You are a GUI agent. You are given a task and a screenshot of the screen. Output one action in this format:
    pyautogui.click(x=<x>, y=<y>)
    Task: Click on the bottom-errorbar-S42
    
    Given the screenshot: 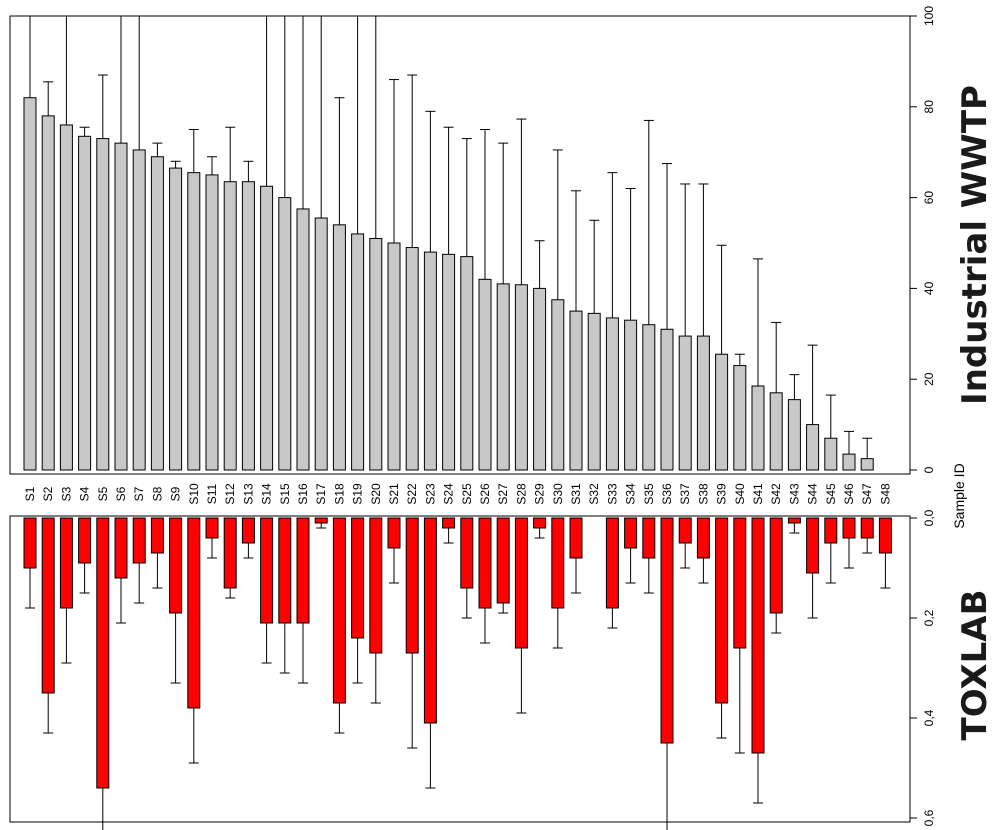 What is the action you would take?
    pyautogui.click(x=776, y=623)
    